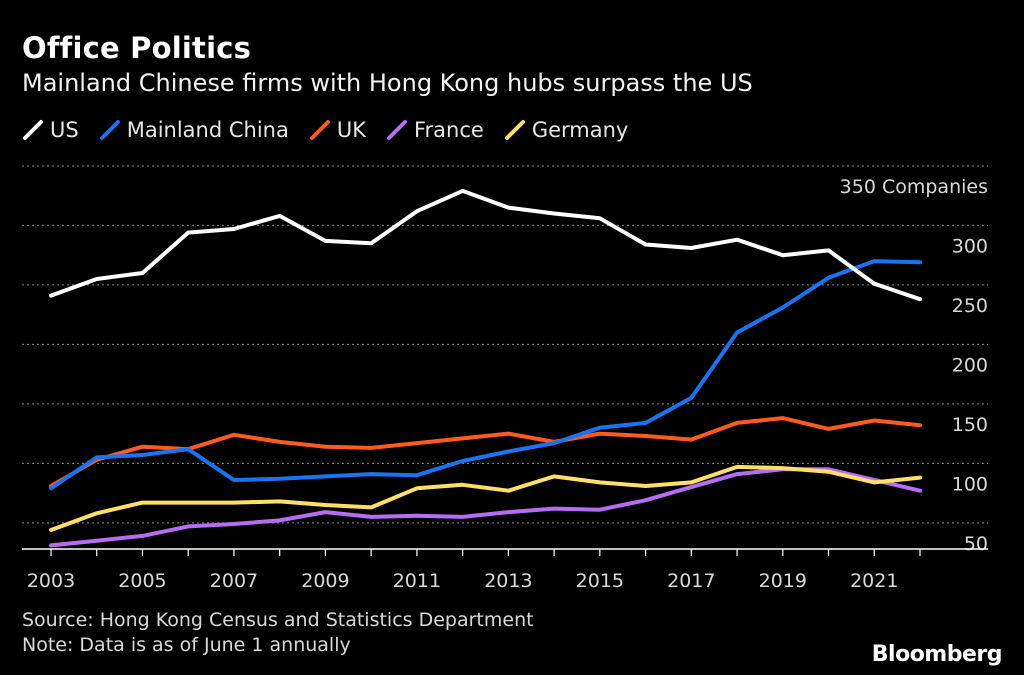 The height and width of the screenshot is (675, 1024). What do you see at coordinates (186, 645) in the screenshot?
I see `data-note: Note: Data is as of June 1 annually` at bounding box center [186, 645].